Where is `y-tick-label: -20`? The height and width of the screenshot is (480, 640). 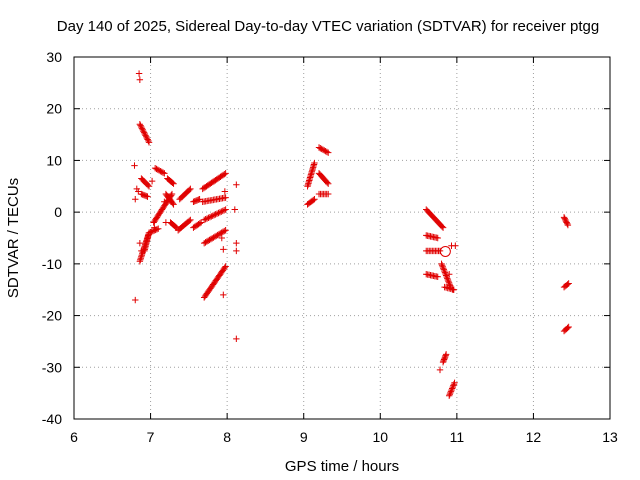 y-tick-label: -20 is located at coordinates (52, 316).